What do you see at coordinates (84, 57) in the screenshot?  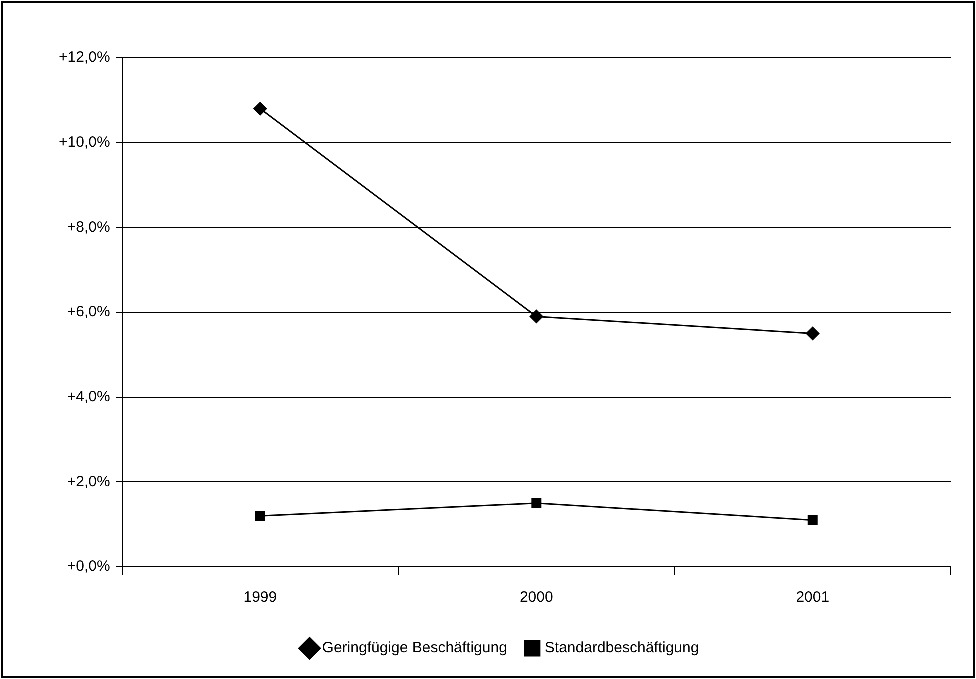 I see `y-tick-label: +12,0%` at bounding box center [84, 57].